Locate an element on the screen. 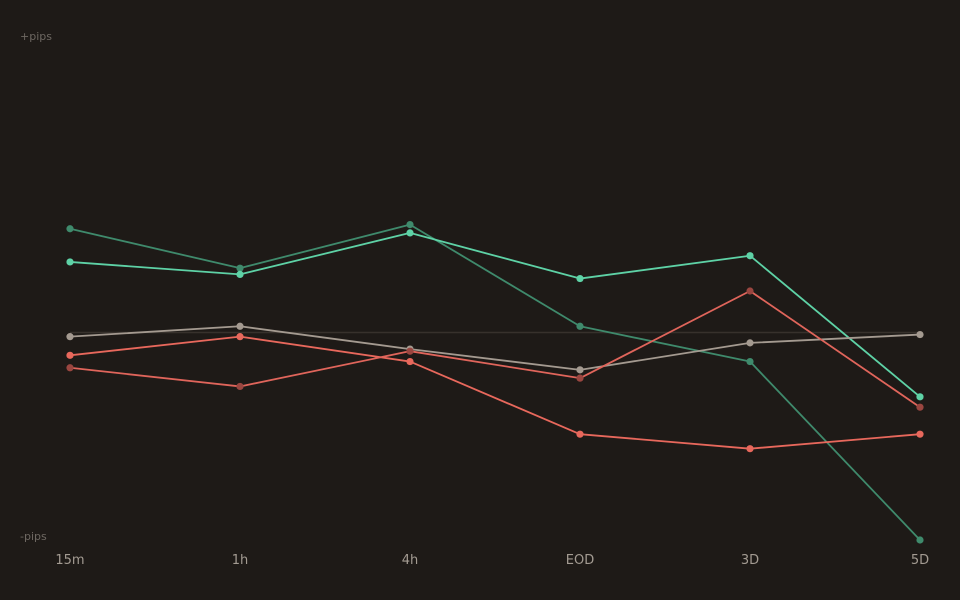  x-tick-label: EOD is located at coordinates (580, 560).